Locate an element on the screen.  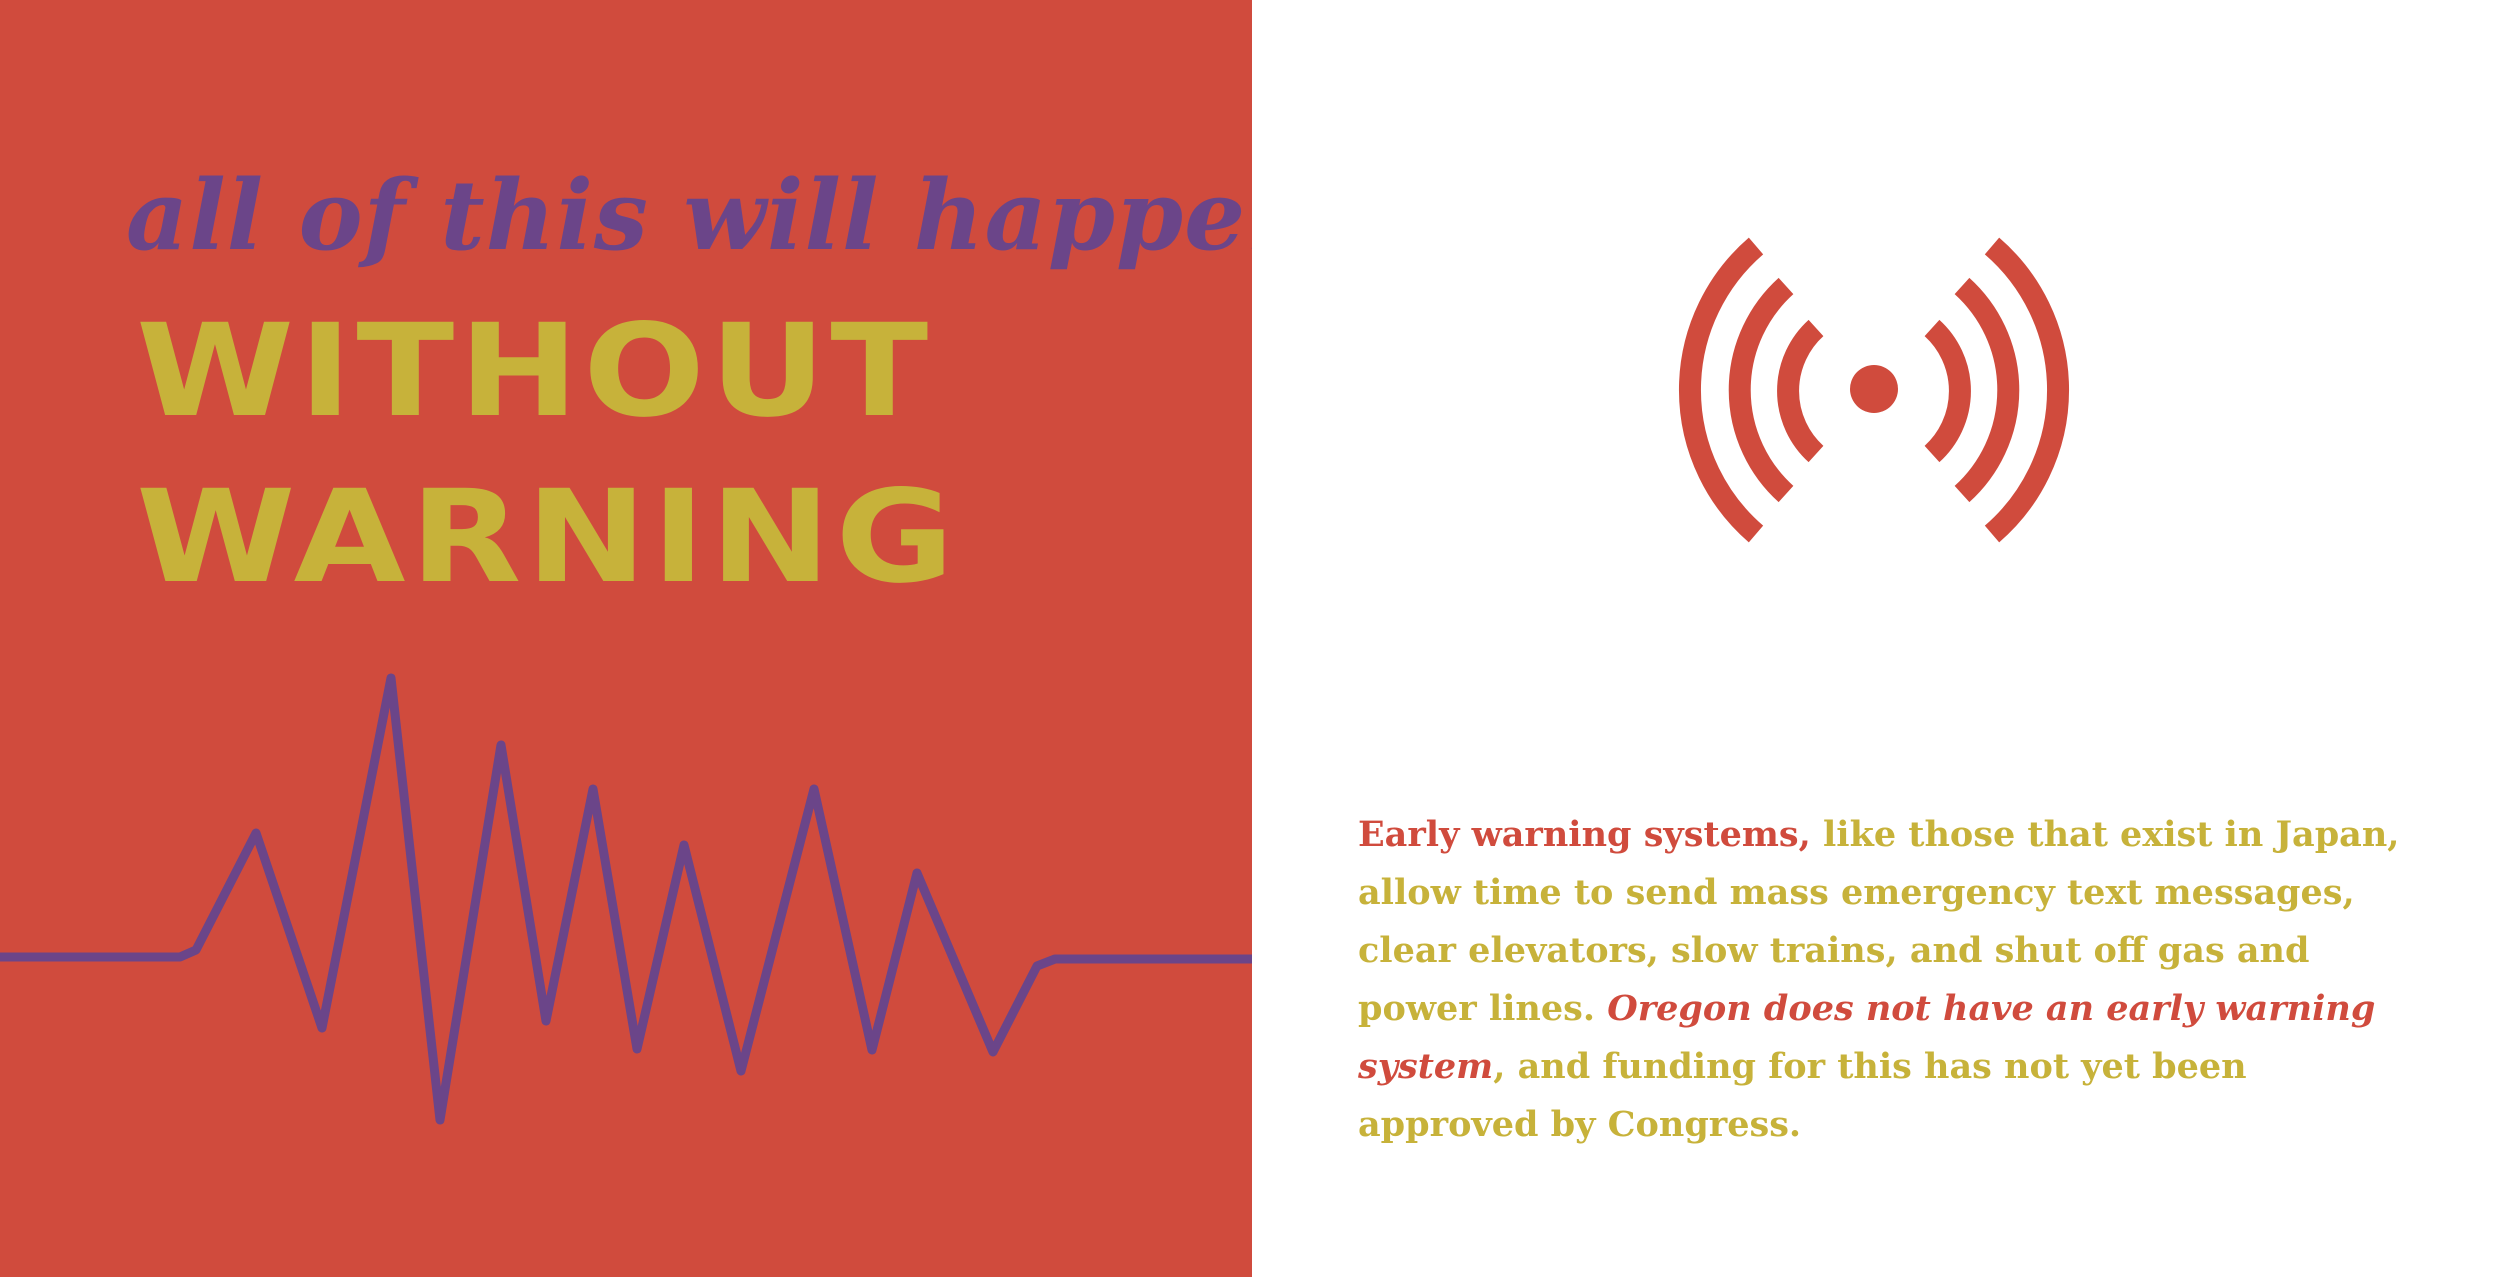
signal-arc-outer-right is located at coordinates (2026, 390).